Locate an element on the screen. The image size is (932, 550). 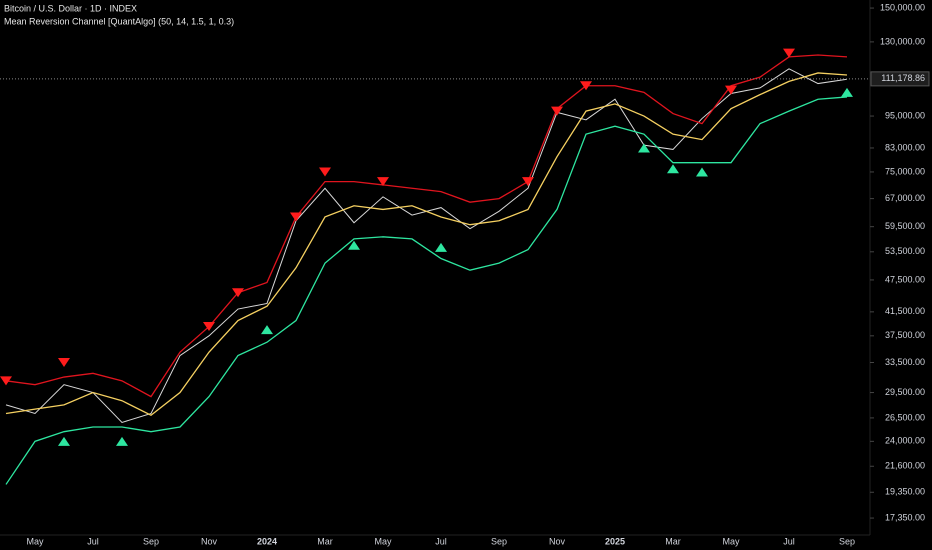
chart-title: Bitcoin / U.S. Dollar · 1D · INDEX is located at coordinates (70, 8).